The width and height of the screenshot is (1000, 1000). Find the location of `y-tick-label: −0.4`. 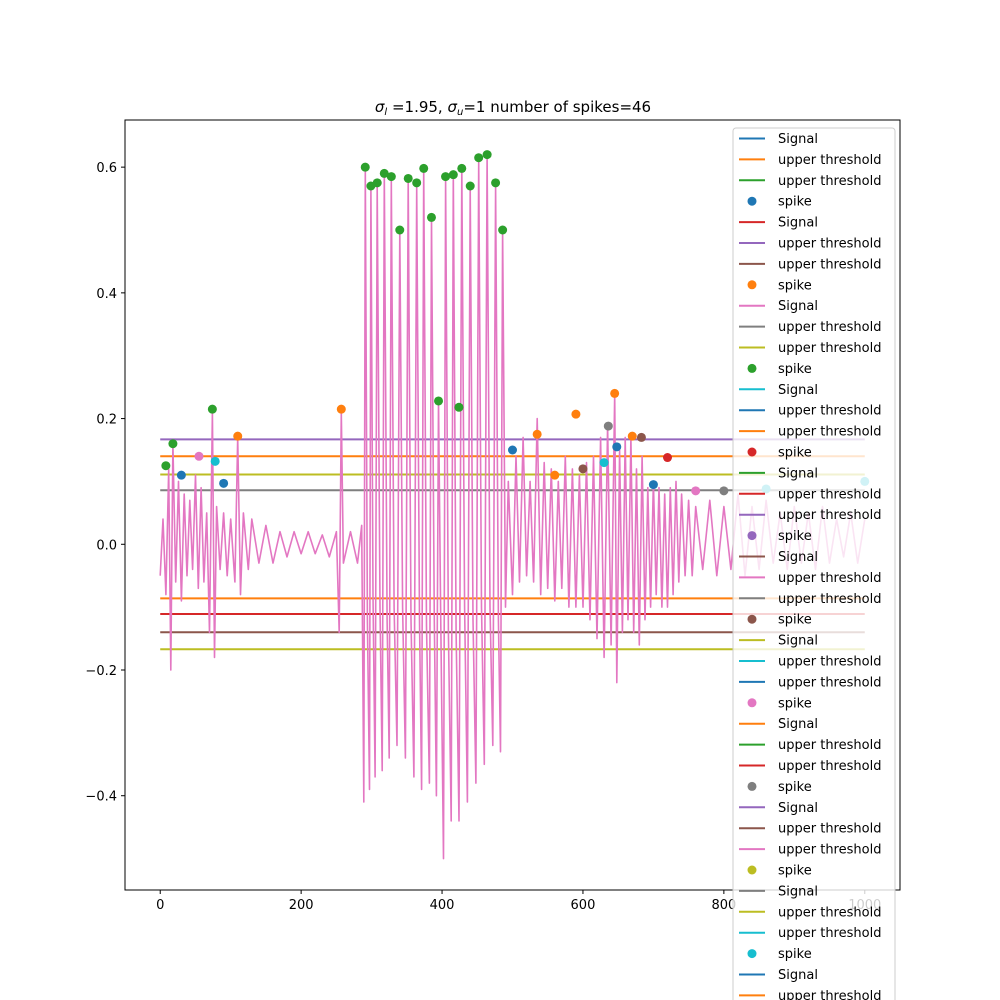

y-tick-label: −0.4 is located at coordinates (101, 797).